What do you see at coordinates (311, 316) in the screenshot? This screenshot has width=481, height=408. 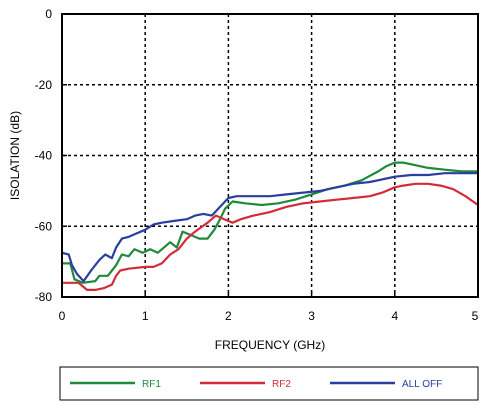 I see `x-tick-label: 3` at bounding box center [311, 316].